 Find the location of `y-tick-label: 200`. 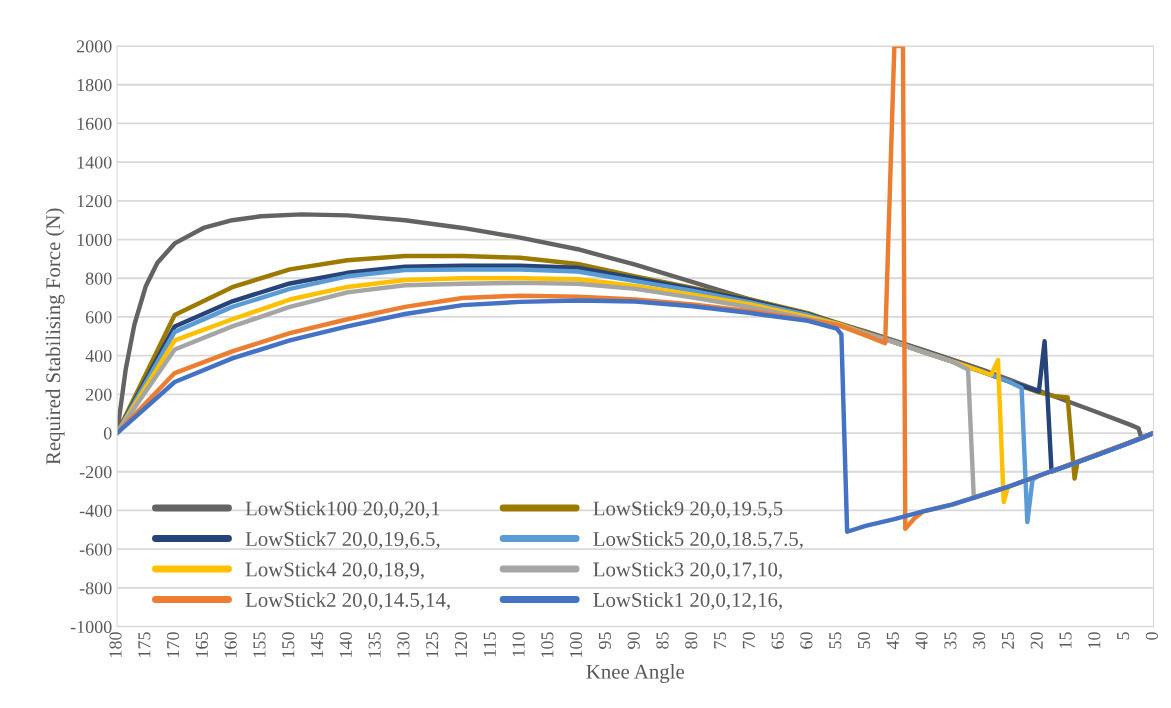

y-tick-label: 200 is located at coordinates (98, 394).